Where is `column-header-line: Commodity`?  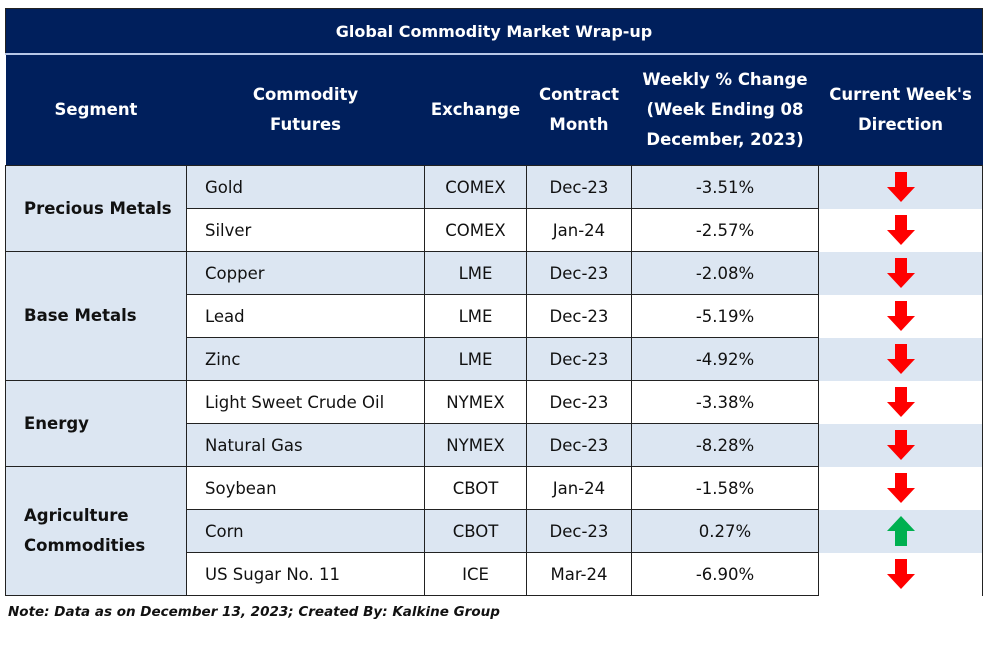 column-header-line: Commodity is located at coordinates (305, 94).